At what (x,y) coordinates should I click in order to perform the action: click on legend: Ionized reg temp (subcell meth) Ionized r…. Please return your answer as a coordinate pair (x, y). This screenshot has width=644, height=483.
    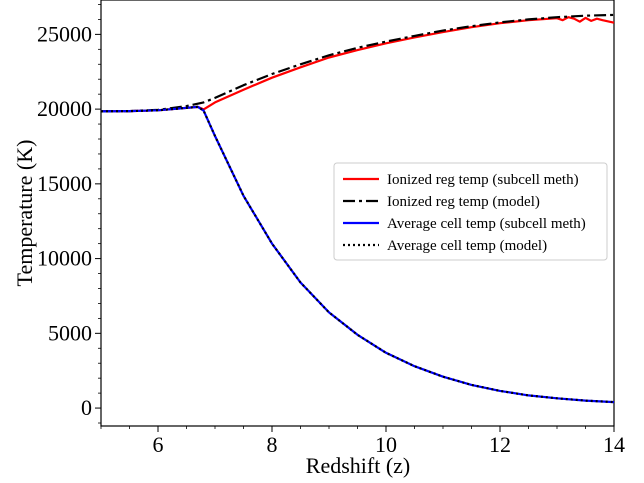
    Looking at the image, I should click on (470, 211).